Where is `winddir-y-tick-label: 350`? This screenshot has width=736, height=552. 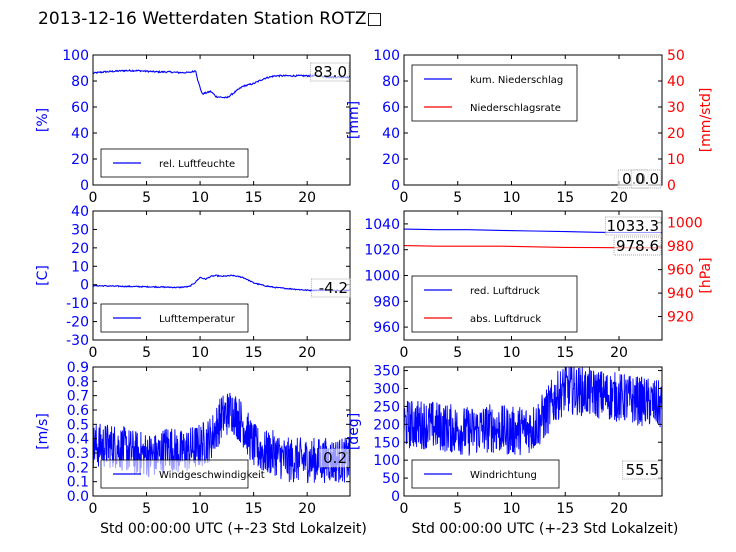
winddir-y-tick-label: 350 is located at coordinates (386, 372).